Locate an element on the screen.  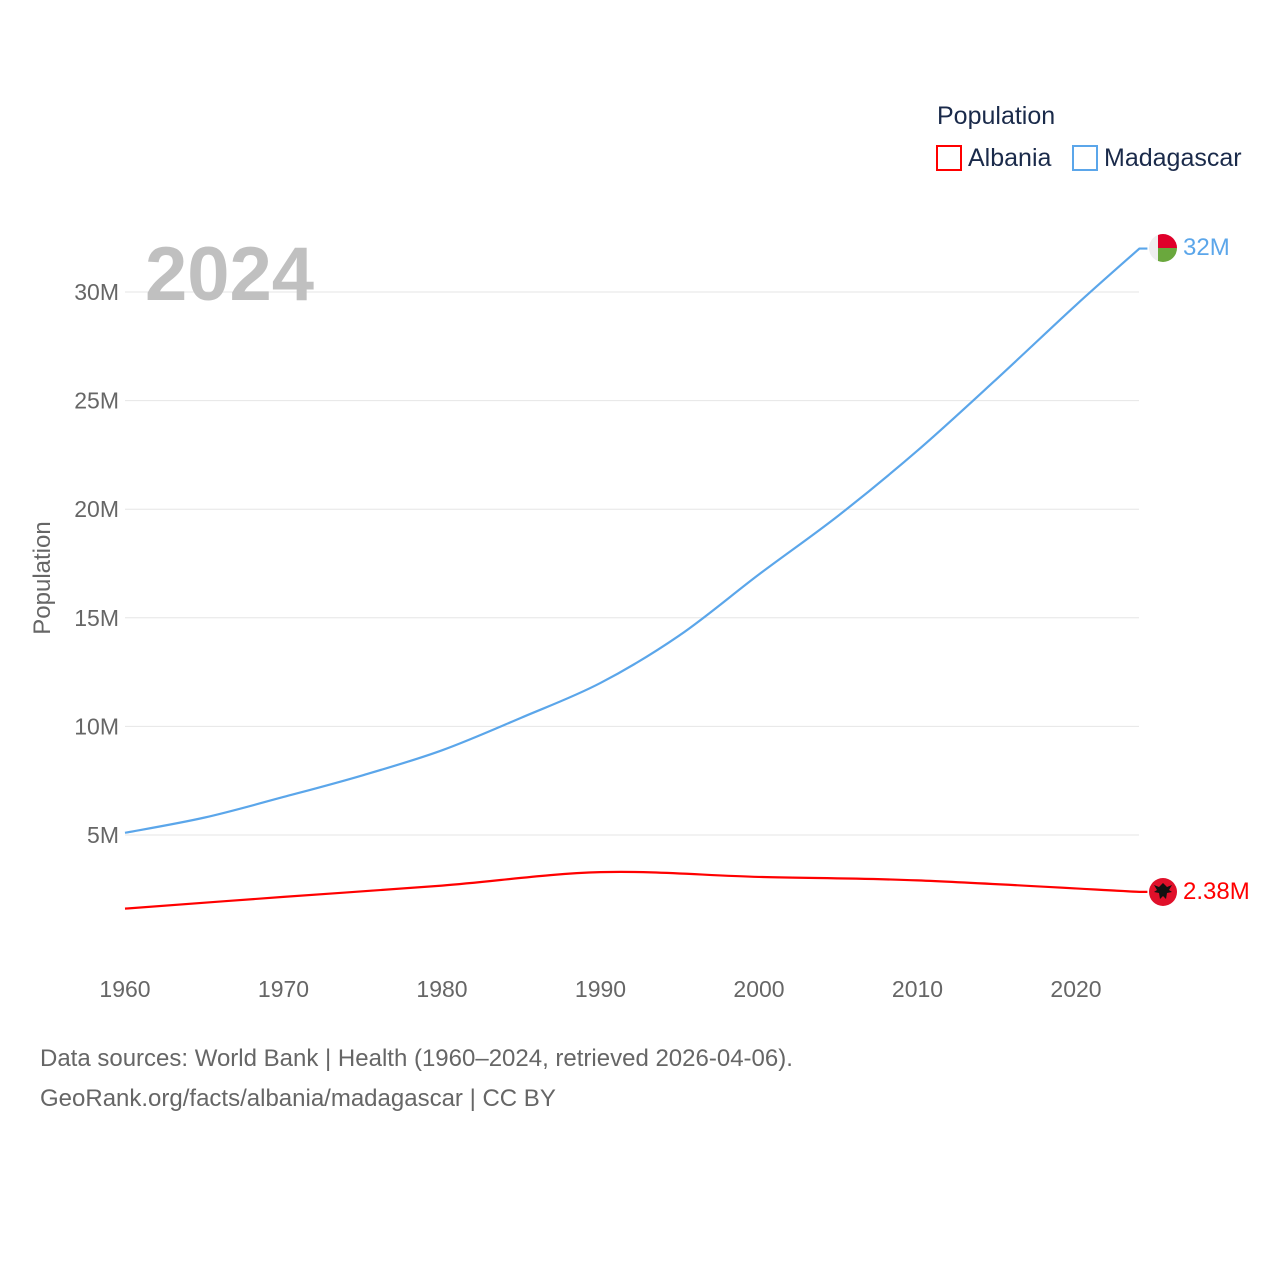
legend-label: Albania is located at coordinates (1009, 158).